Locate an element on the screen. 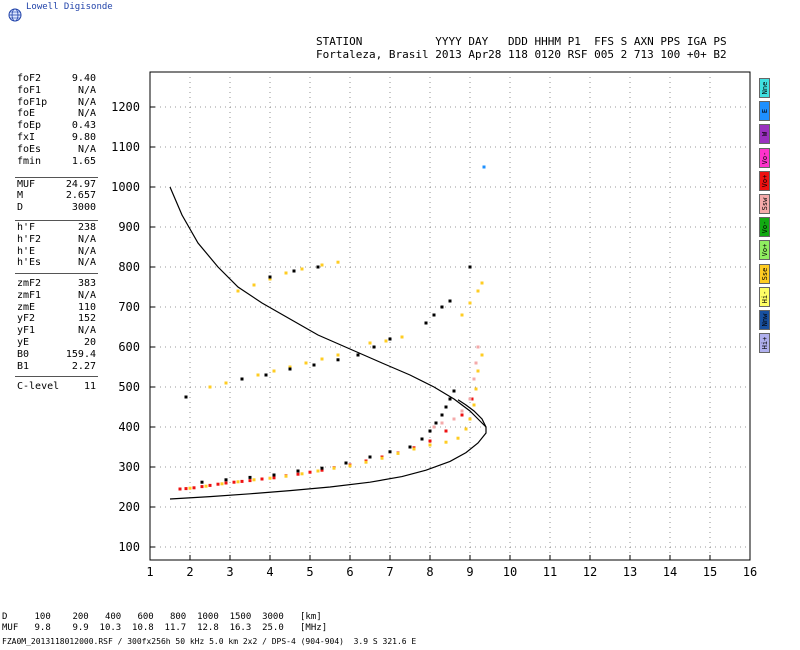 Image resolution: width=800 pixels, height=650 pixels. param-row: foF1 N/A is located at coordinates (56, 91).